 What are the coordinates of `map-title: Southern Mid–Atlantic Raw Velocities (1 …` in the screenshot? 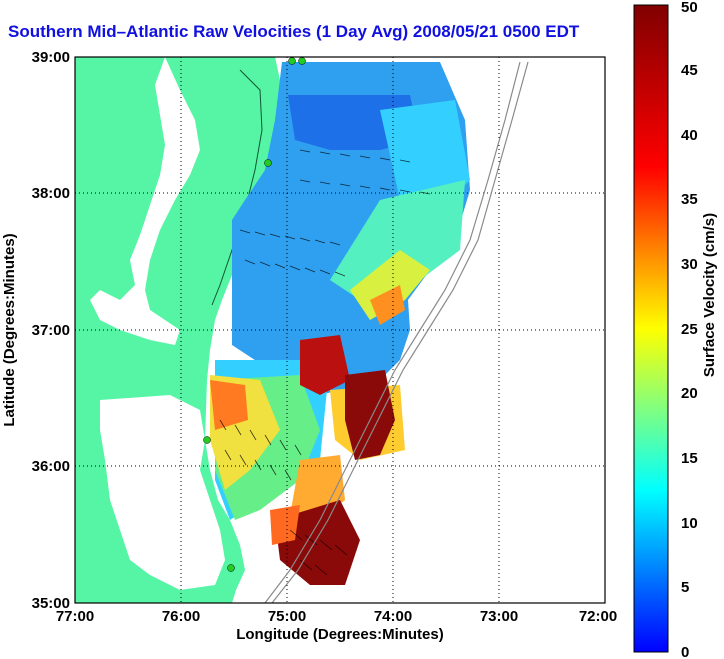 It's located at (294, 31).